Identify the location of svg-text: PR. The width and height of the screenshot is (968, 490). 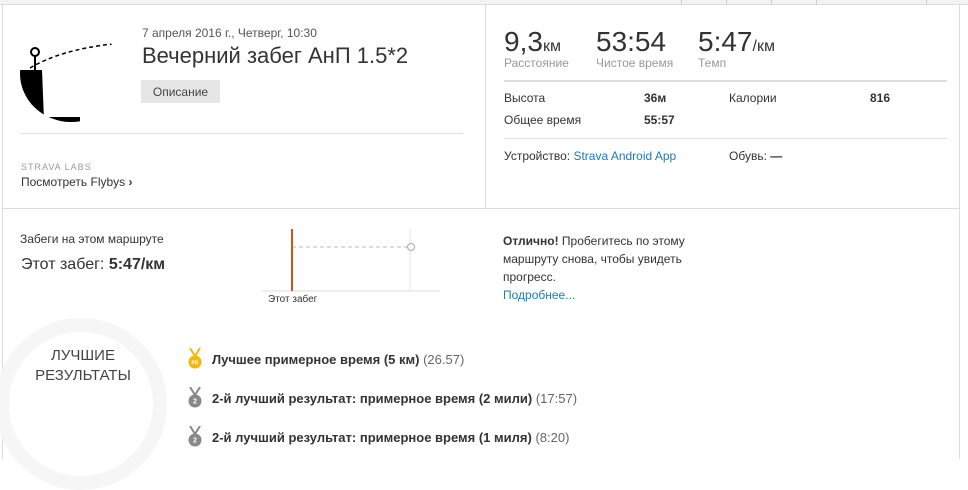
(195, 364).